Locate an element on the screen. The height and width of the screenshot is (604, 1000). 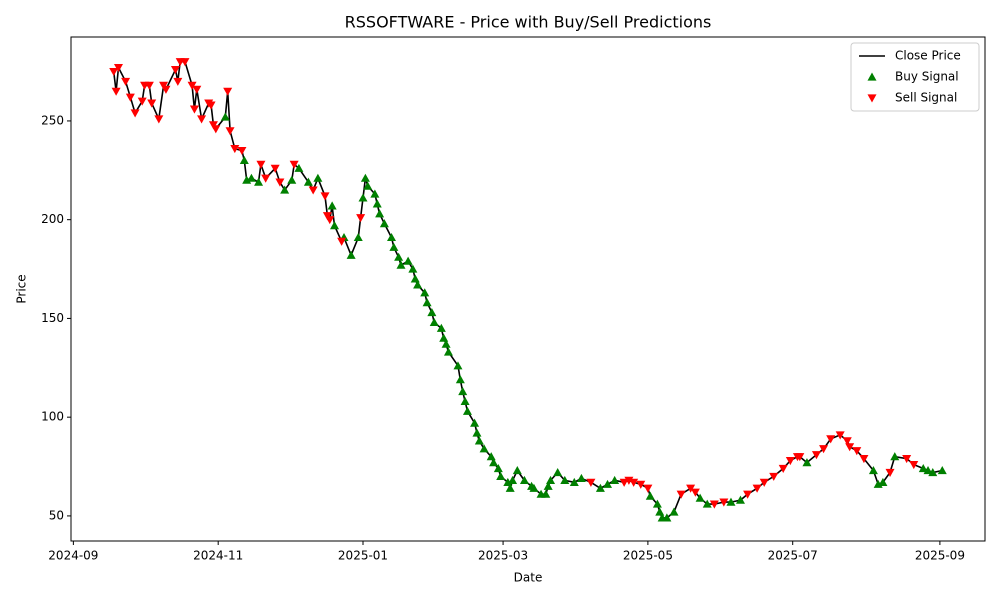
x-axis-label: Date is located at coordinates (528, 578).